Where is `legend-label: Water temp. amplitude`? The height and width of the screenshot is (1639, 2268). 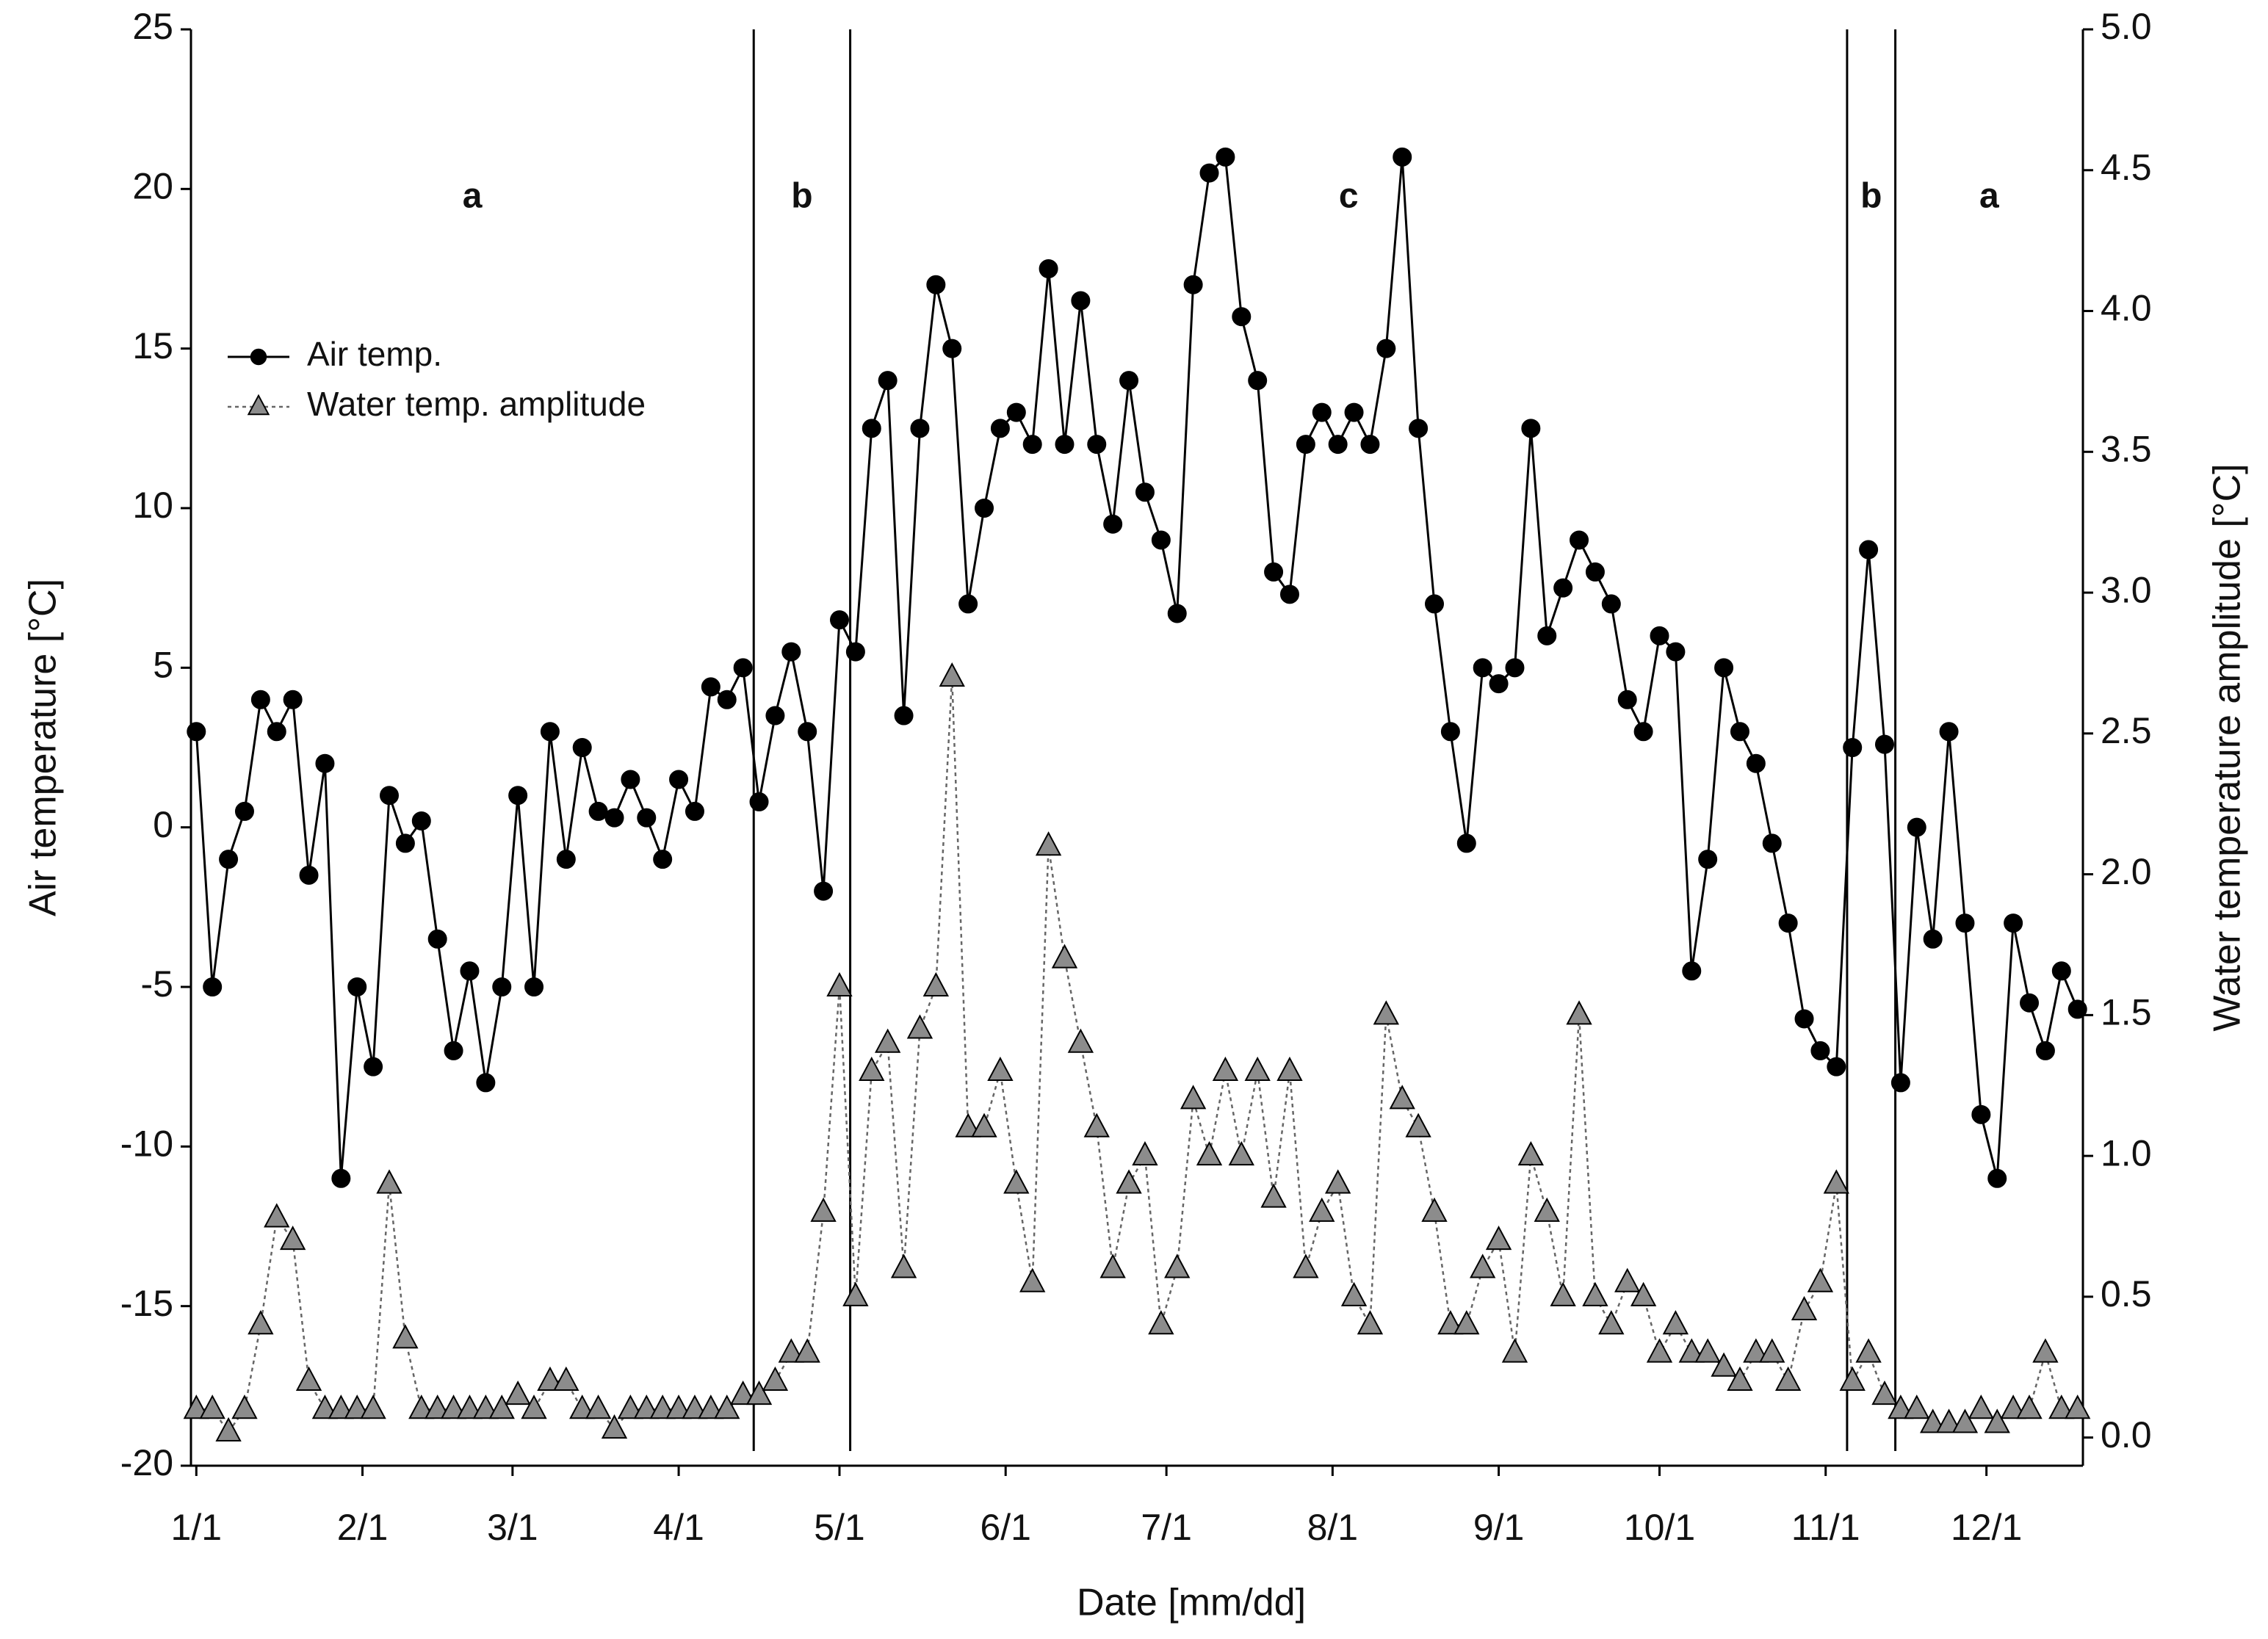
legend-label: Water temp. amplitude is located at coordinates (476, 404).